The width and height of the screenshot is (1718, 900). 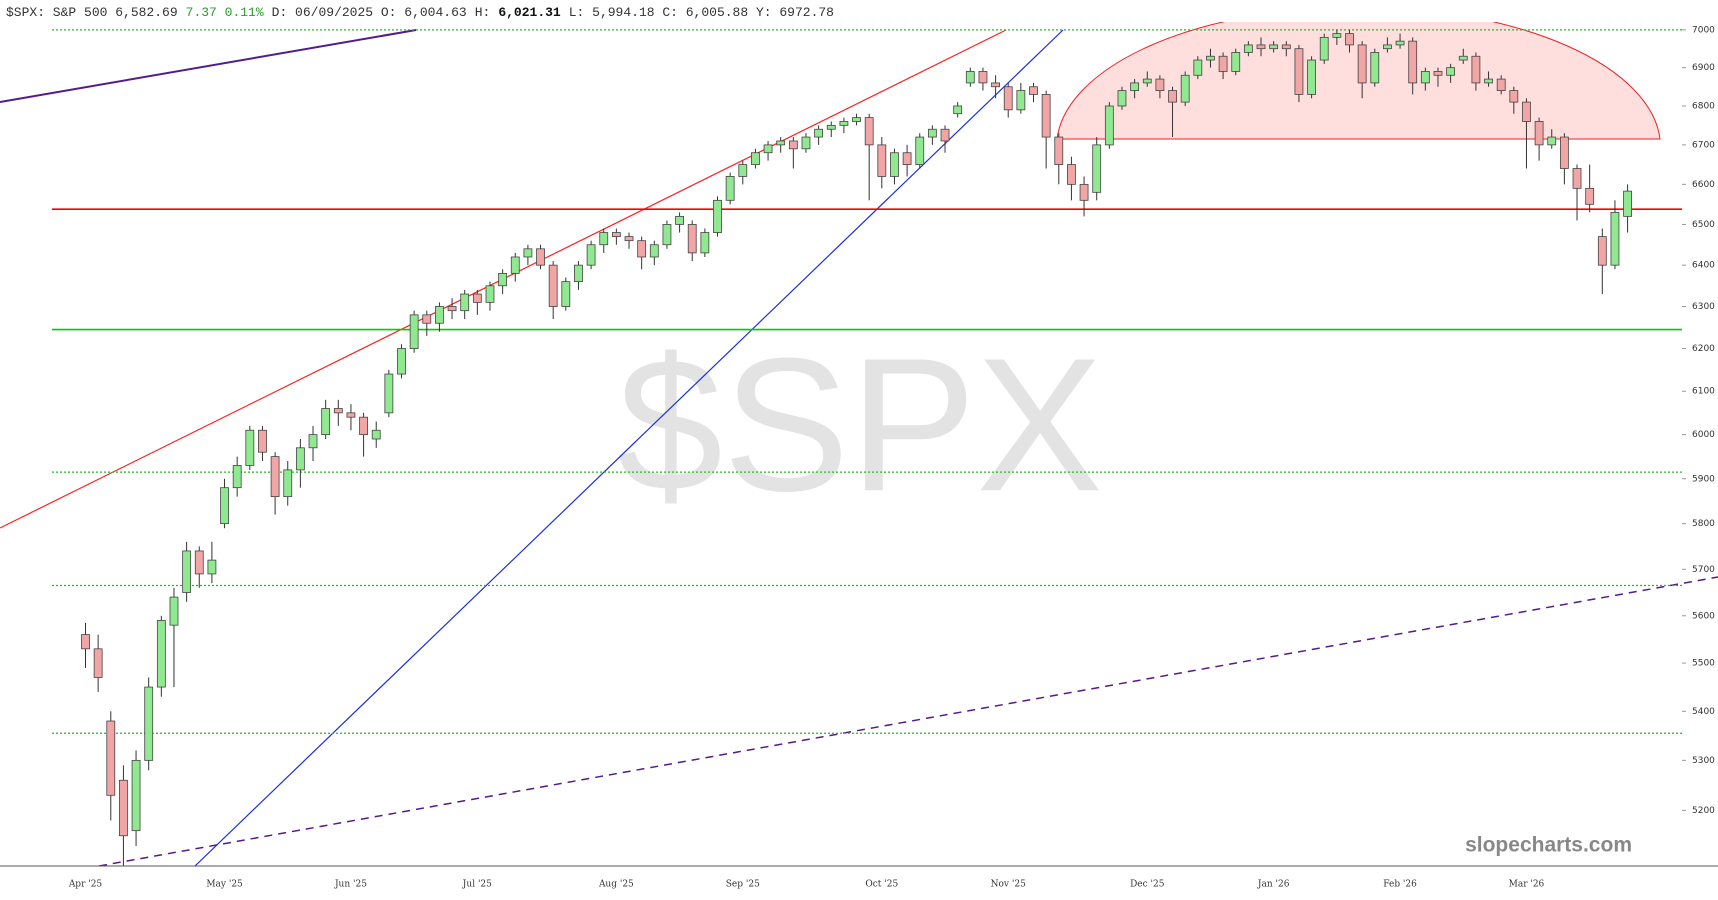 I want to click on x-tick-label: Dec '25, so click(x=1147, y=885).